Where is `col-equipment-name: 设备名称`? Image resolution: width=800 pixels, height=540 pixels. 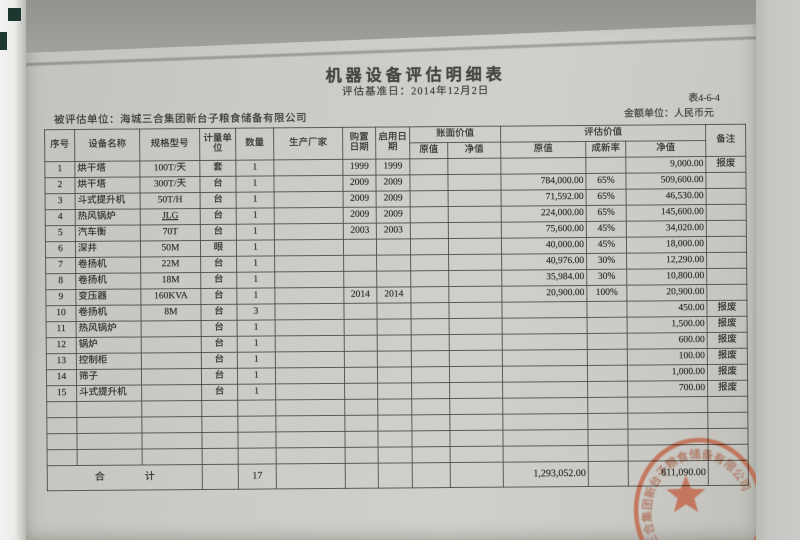 col-equipment-name: 设备名称 is located at coordinates (107, 145).